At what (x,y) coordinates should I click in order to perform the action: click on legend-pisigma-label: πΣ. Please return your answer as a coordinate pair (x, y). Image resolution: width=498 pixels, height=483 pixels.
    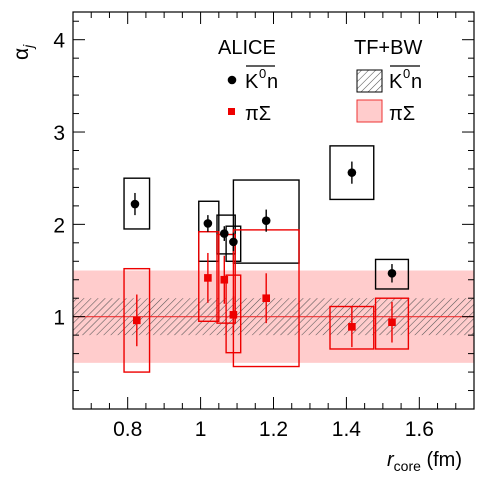
    Looking at the image, I should click on (258, 114).